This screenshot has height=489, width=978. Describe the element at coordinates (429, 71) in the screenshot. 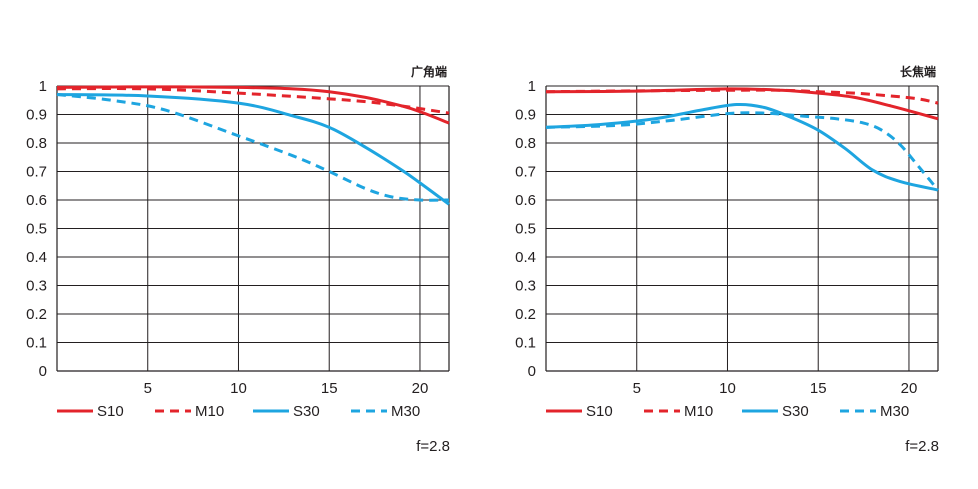

I see `chart-title: 广角端` at that location.